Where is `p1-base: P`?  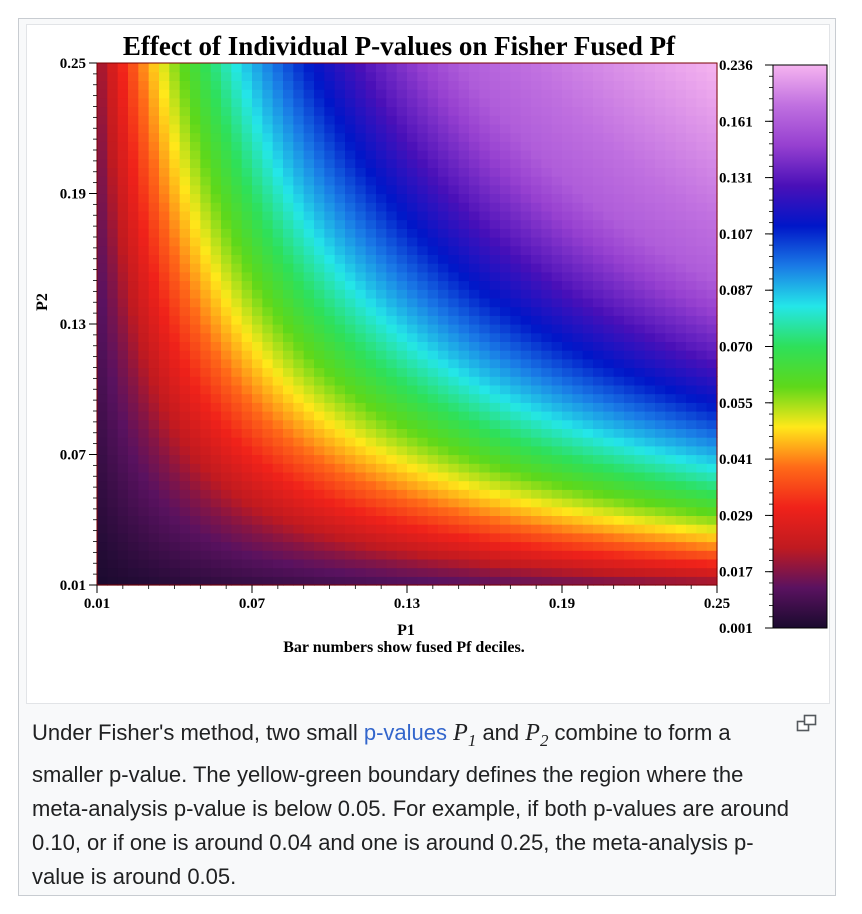 p1-base: P is located at coordinates (460, 733).